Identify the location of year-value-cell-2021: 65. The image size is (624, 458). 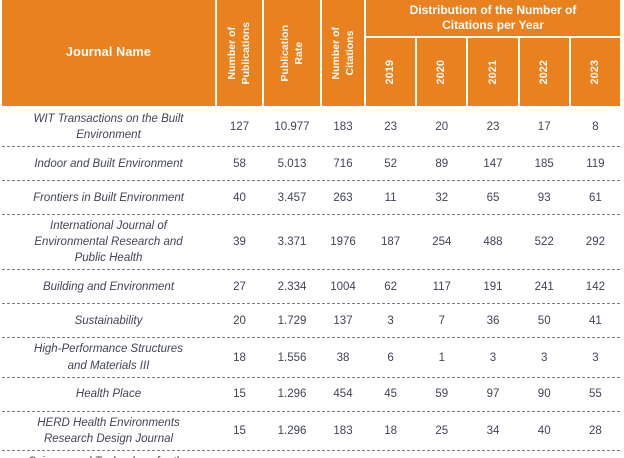
(493, 197).